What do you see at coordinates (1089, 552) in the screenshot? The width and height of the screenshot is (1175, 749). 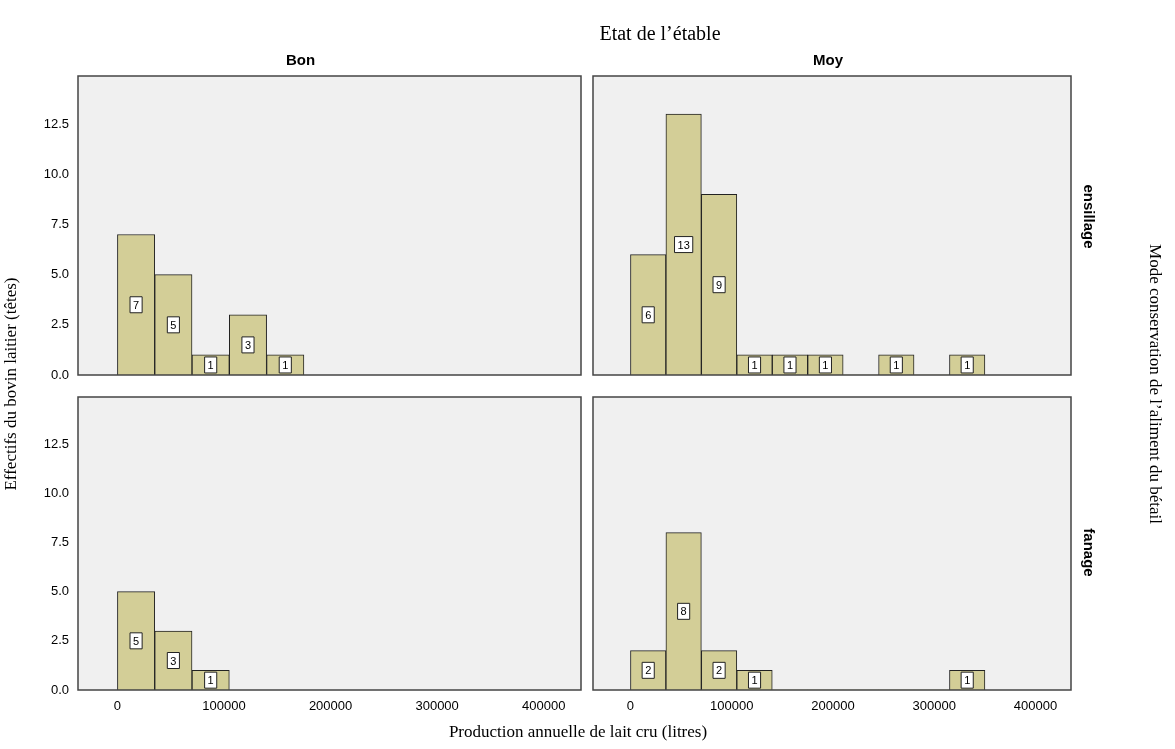 I see `y2-axis-title: fanage` at bounding box center [1089, 552].